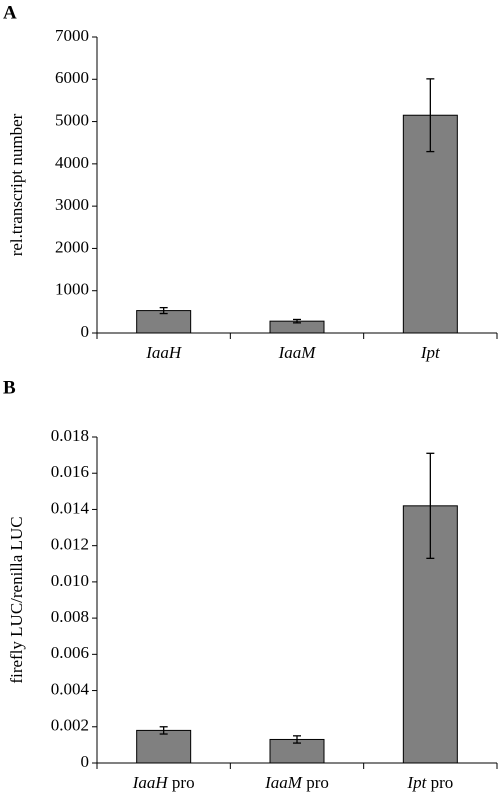 The image size is (499, 800). What do you see at coordinates (430, 352) in the screenshot?
I see `x-tick-label: Ipt` at bounding box center [430, 352].